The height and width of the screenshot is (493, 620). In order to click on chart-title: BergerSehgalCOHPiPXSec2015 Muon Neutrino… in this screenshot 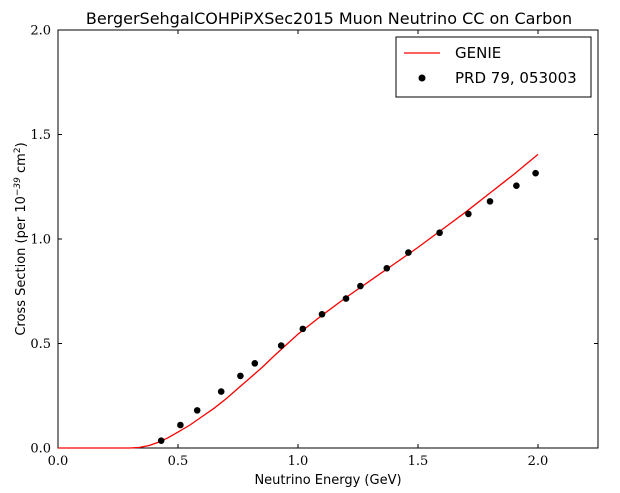, I will do `click(329, 18)`.